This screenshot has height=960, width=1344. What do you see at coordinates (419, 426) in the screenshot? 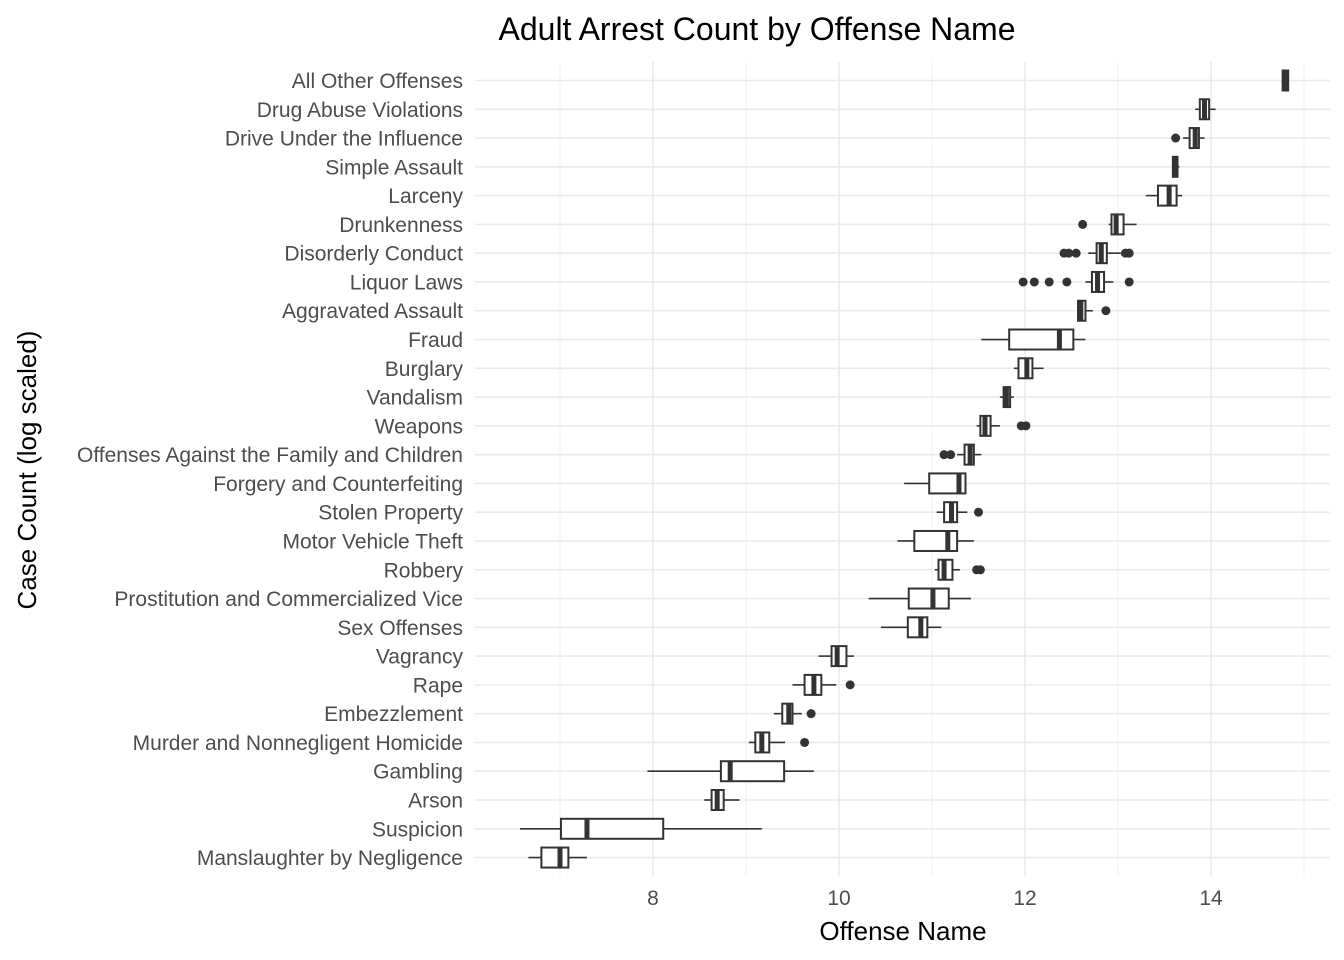
I see `y-tick-label: Weapons` at bounding box center [419, 426].